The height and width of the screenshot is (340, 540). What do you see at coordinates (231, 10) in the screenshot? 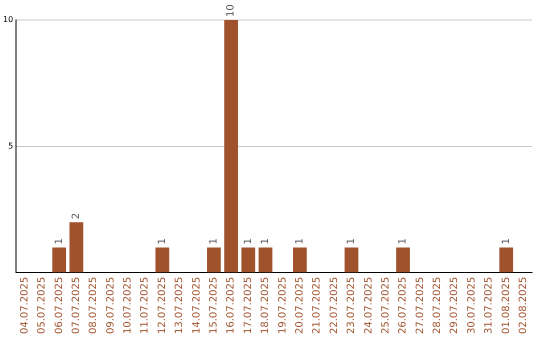
I see `data-label: 10` at bounding box center [231, 10].